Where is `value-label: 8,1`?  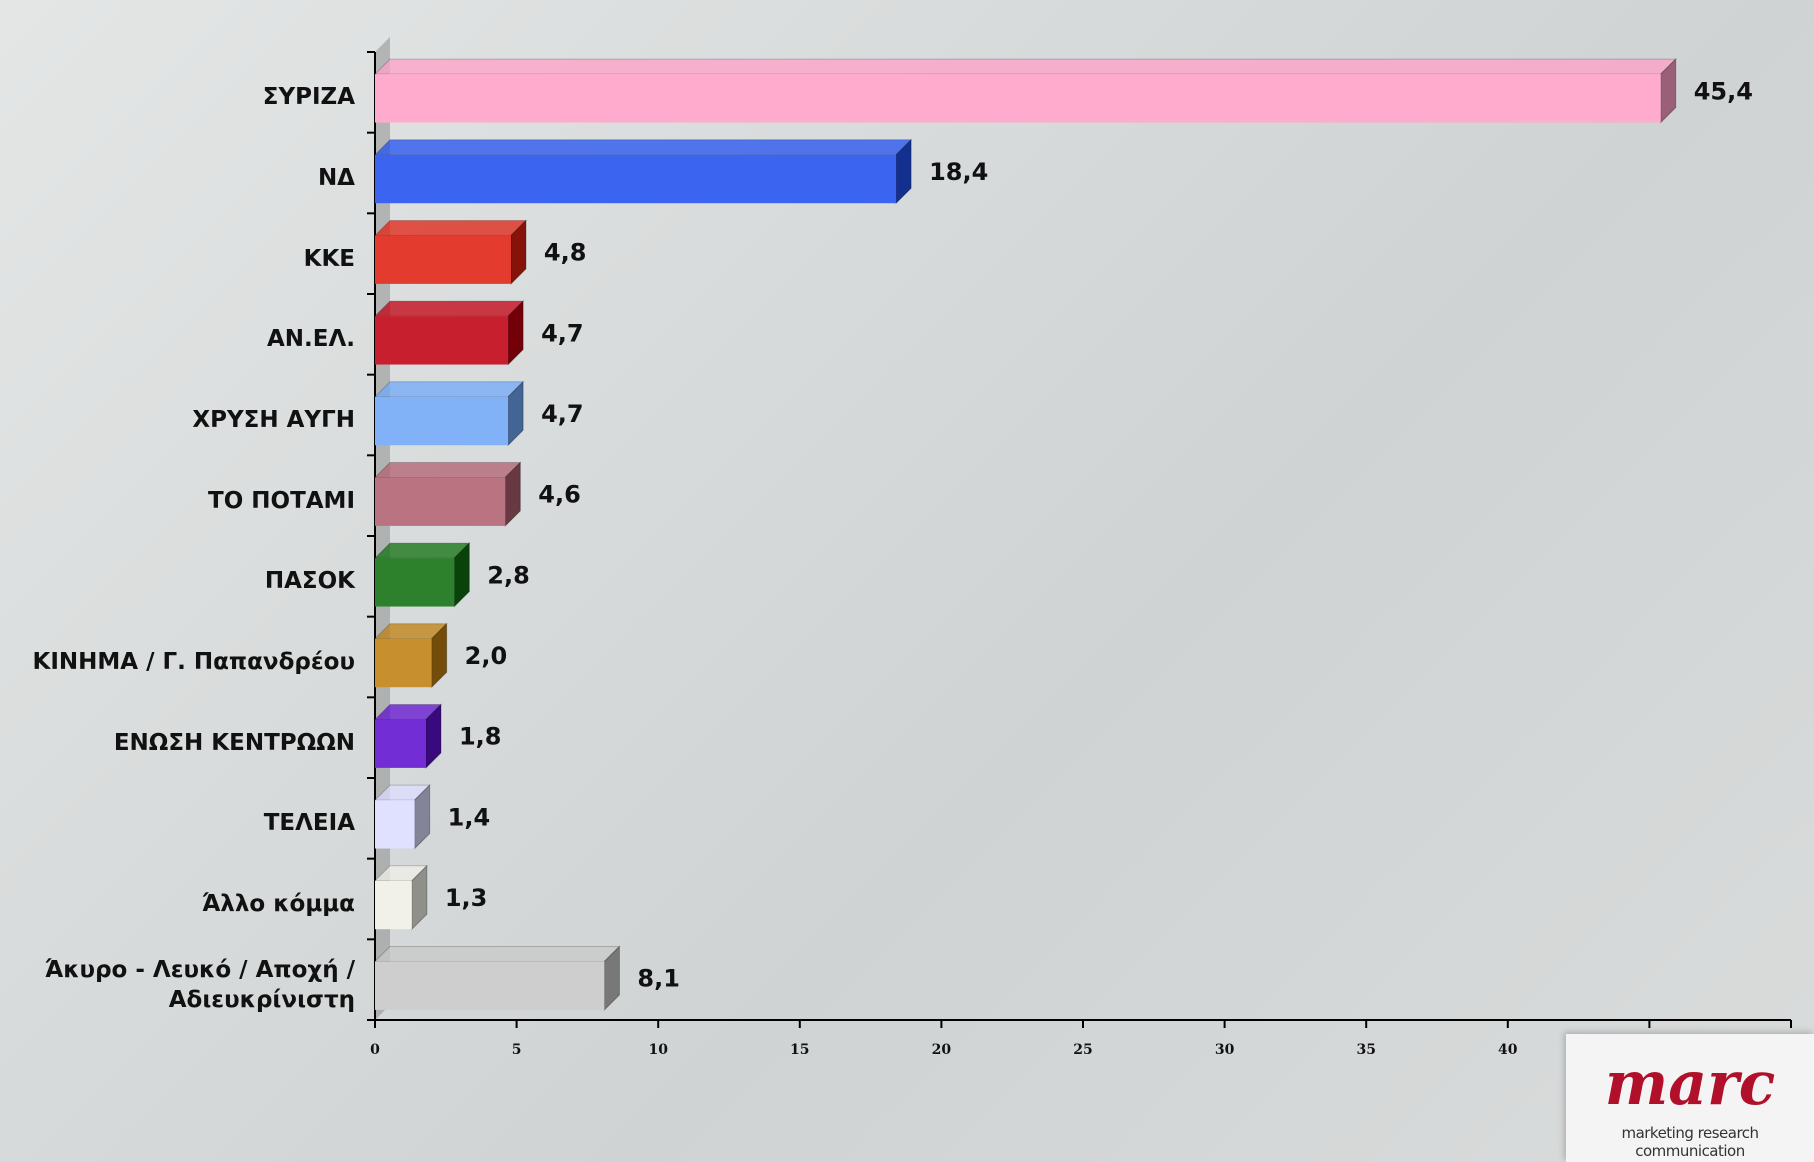
value-label: 8,1 is located at coordinates (658, 979).